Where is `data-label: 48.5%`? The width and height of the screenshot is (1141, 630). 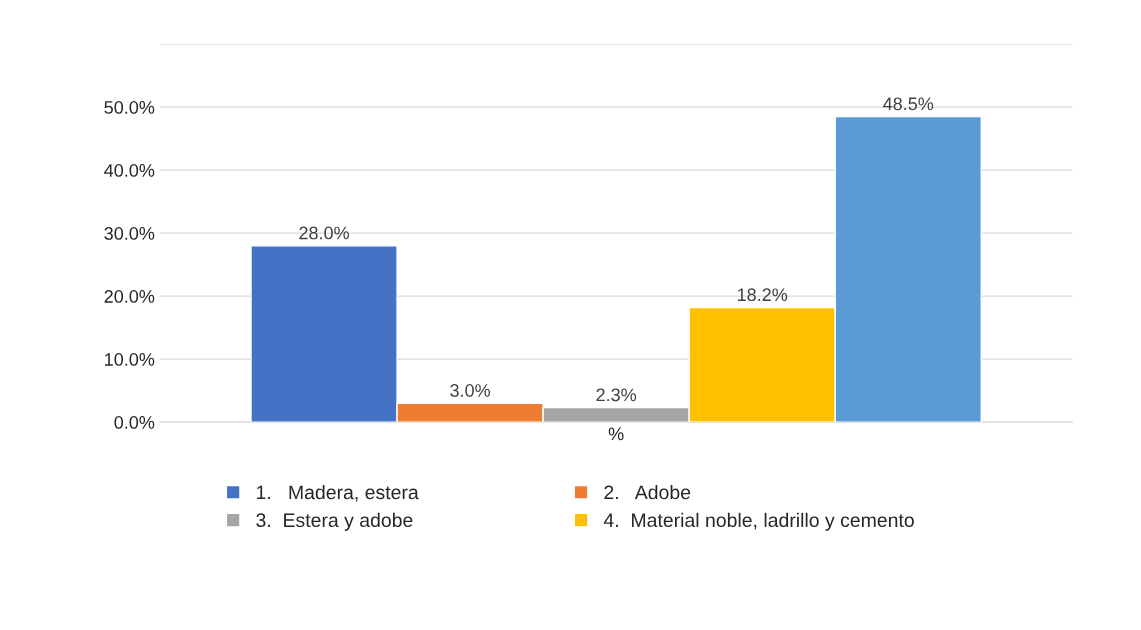 data-label: 48.5% is located at coordinates (908, 104).